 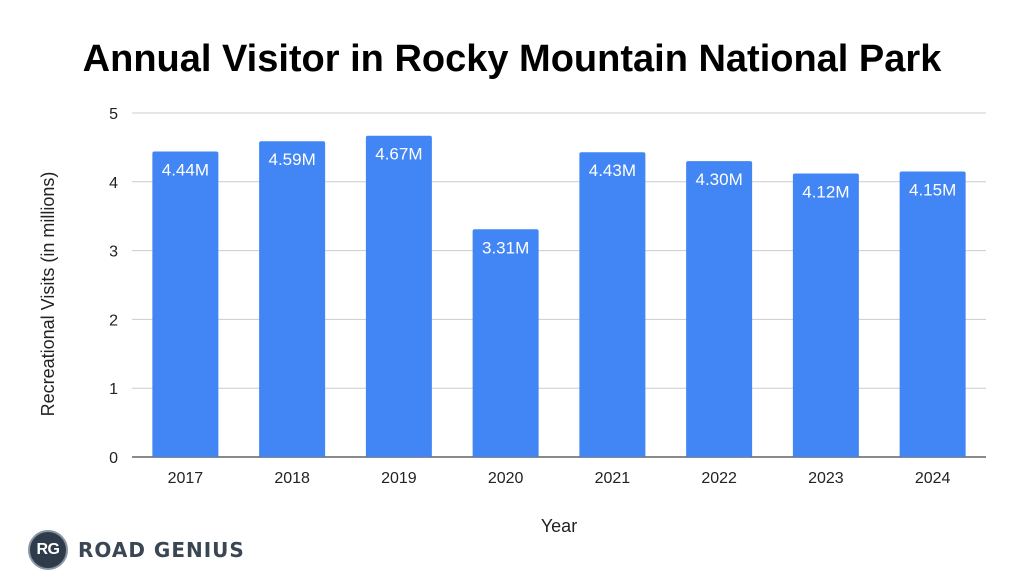 What do you see at coordinates (932, 314) in the screenshot?
I see `bar-2024` at bounding box center [932, 314].